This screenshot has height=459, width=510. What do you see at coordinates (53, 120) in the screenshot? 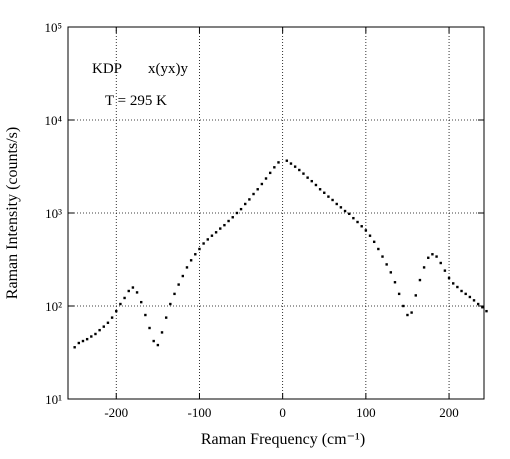
I see `y-tick-label: 10⁴` at bounding box center [53, 120].